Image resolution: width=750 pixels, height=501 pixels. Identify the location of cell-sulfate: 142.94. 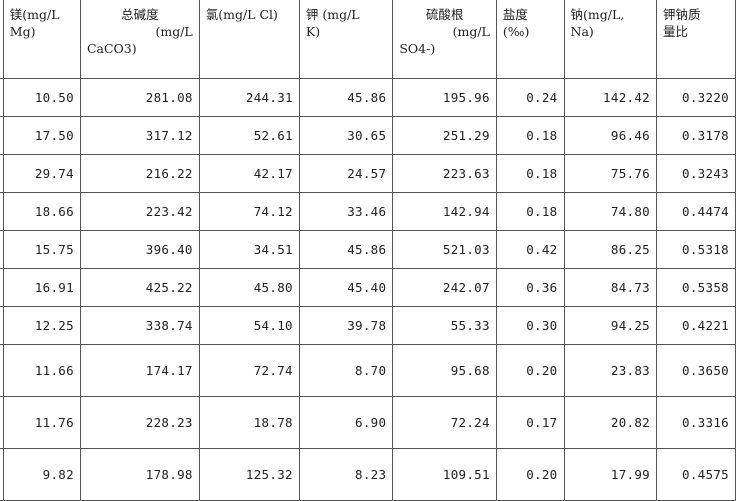
(444, 211).